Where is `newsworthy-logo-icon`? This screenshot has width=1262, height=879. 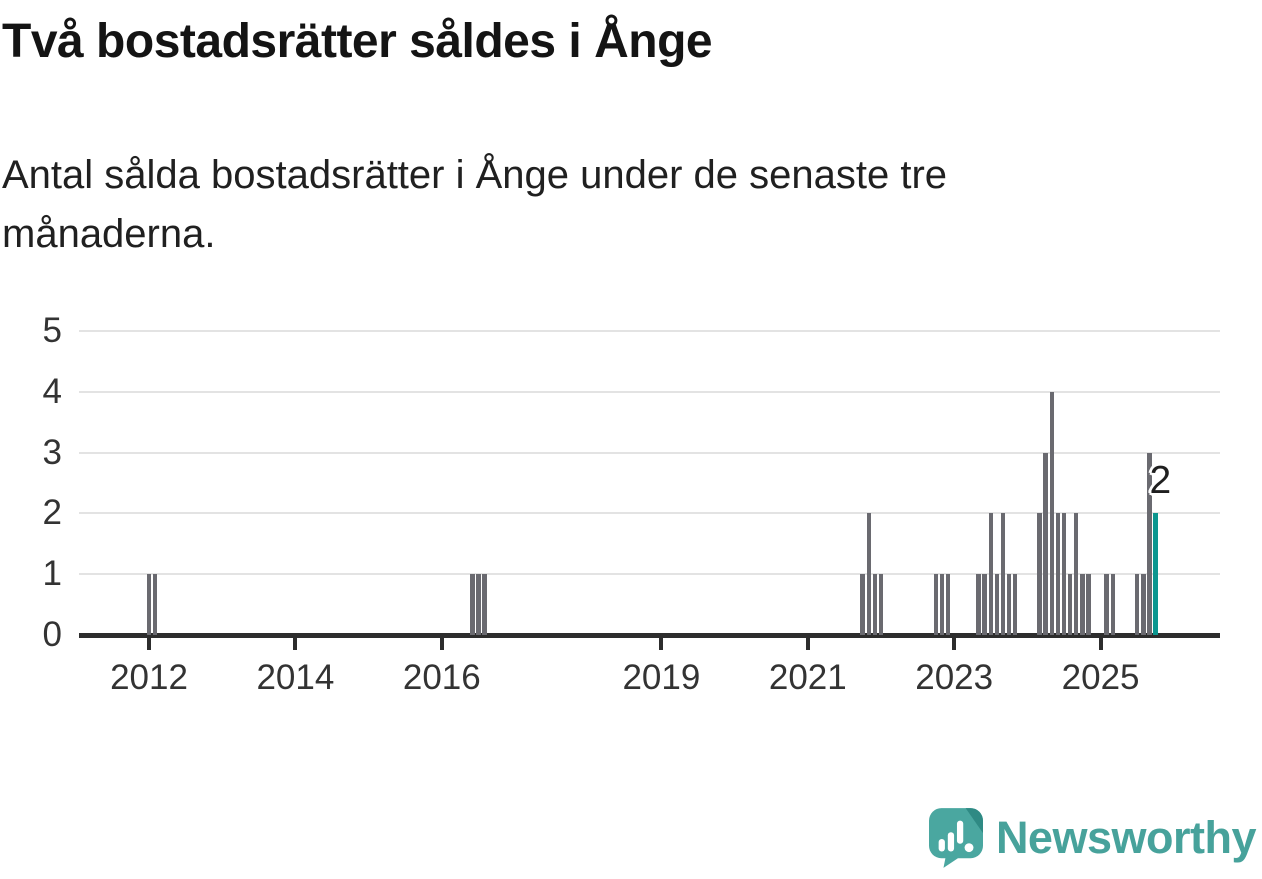 newsworthy-logo-icon is located at coordinates (955, 838).